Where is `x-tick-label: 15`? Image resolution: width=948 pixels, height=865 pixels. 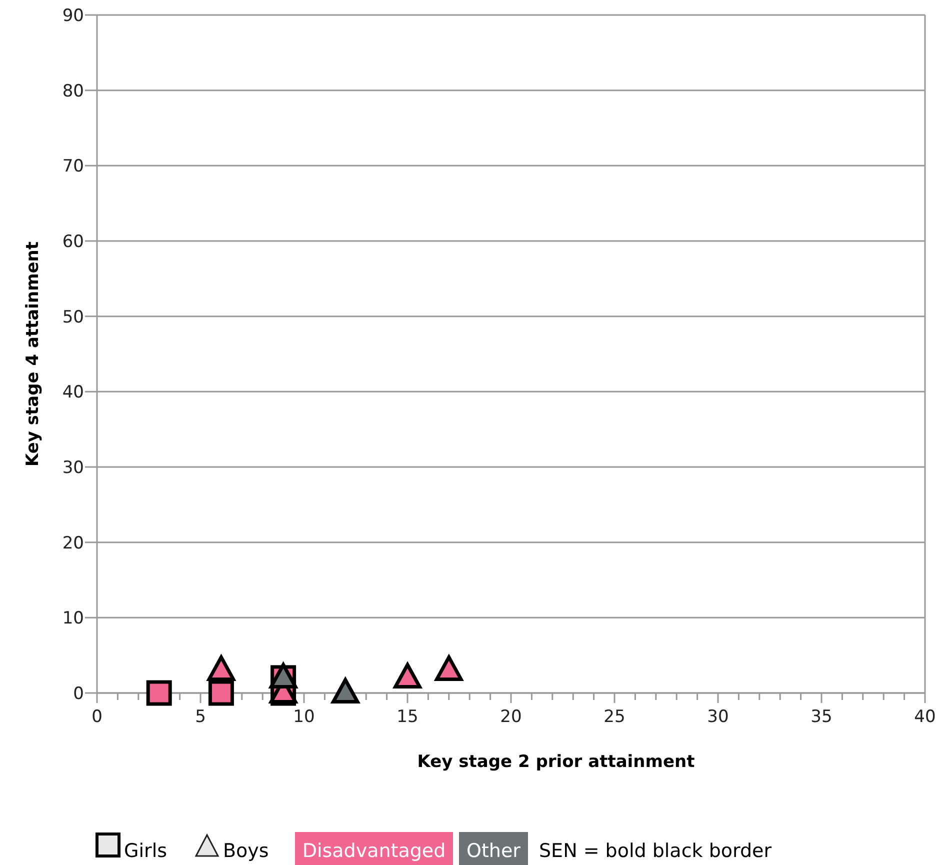
x-tick-label: 15 is located at coordinates (407, 717).